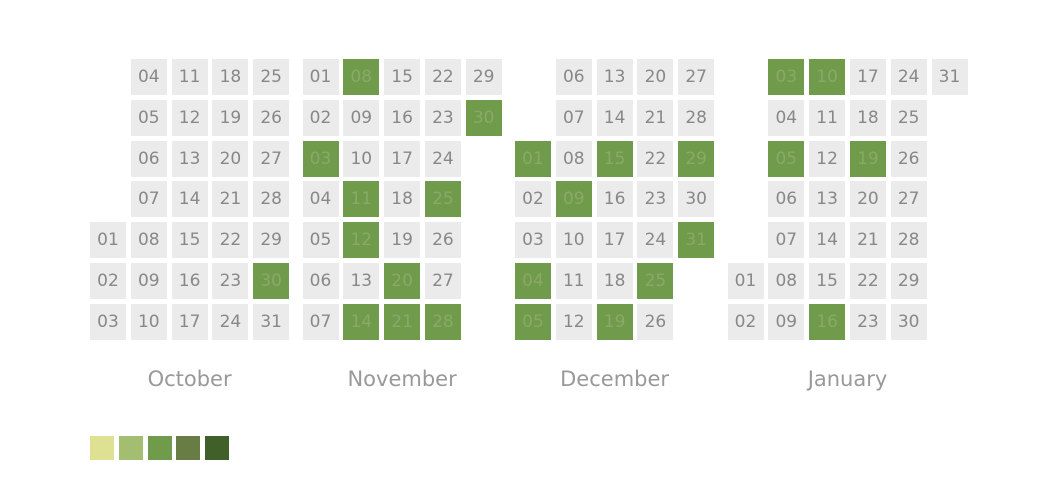 The image size is (1054, 504). I want to click on day-cell-november-6: 06, so click(320, 281).